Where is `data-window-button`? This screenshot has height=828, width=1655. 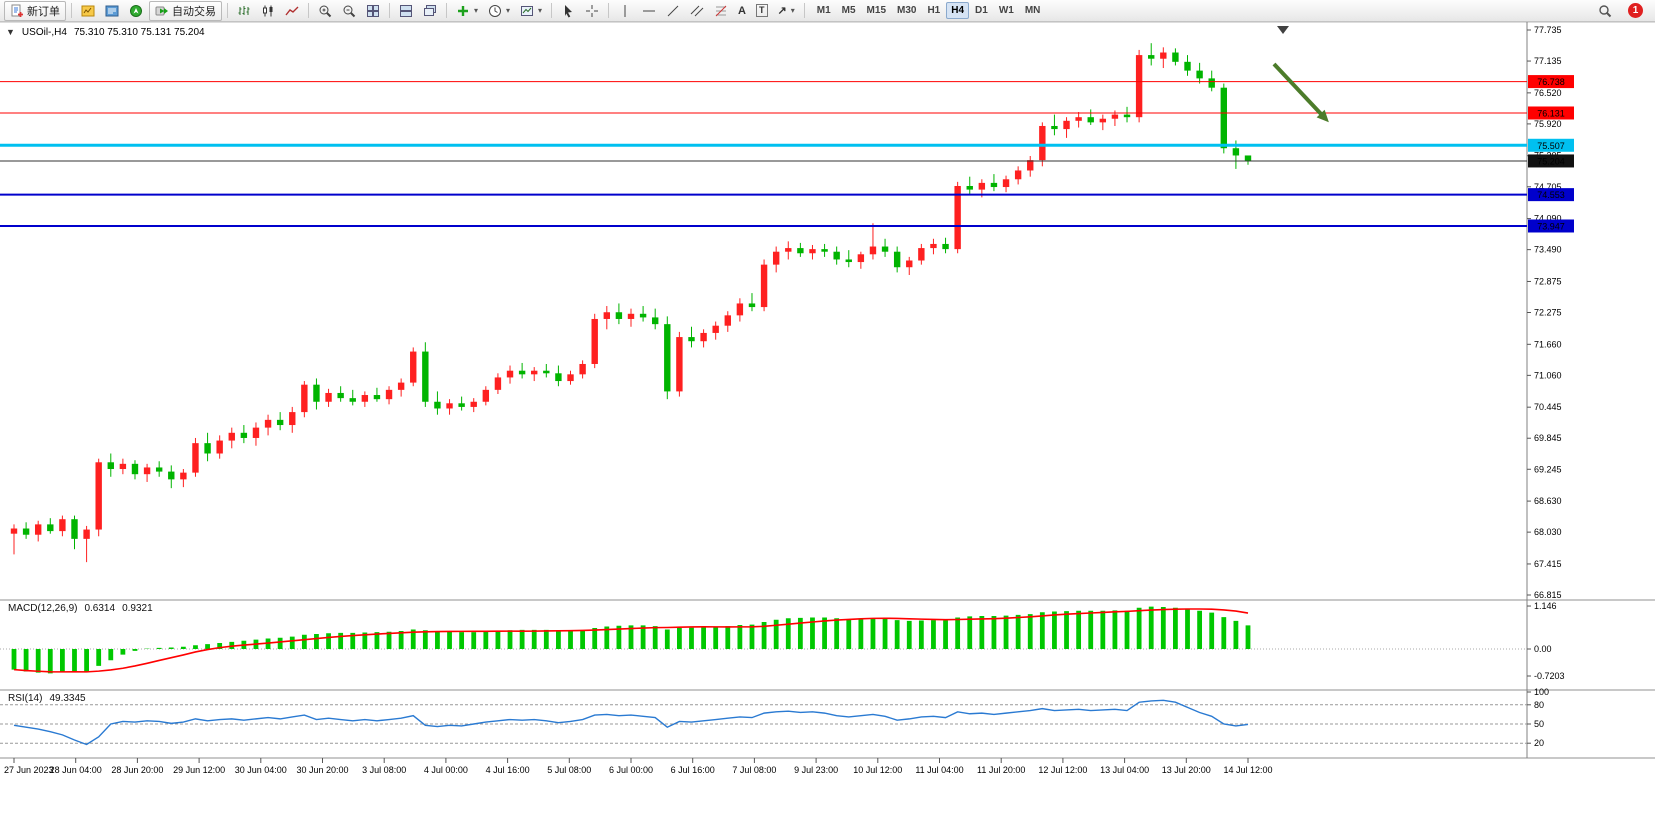
data-window-button is located at coordinates (112, 11).